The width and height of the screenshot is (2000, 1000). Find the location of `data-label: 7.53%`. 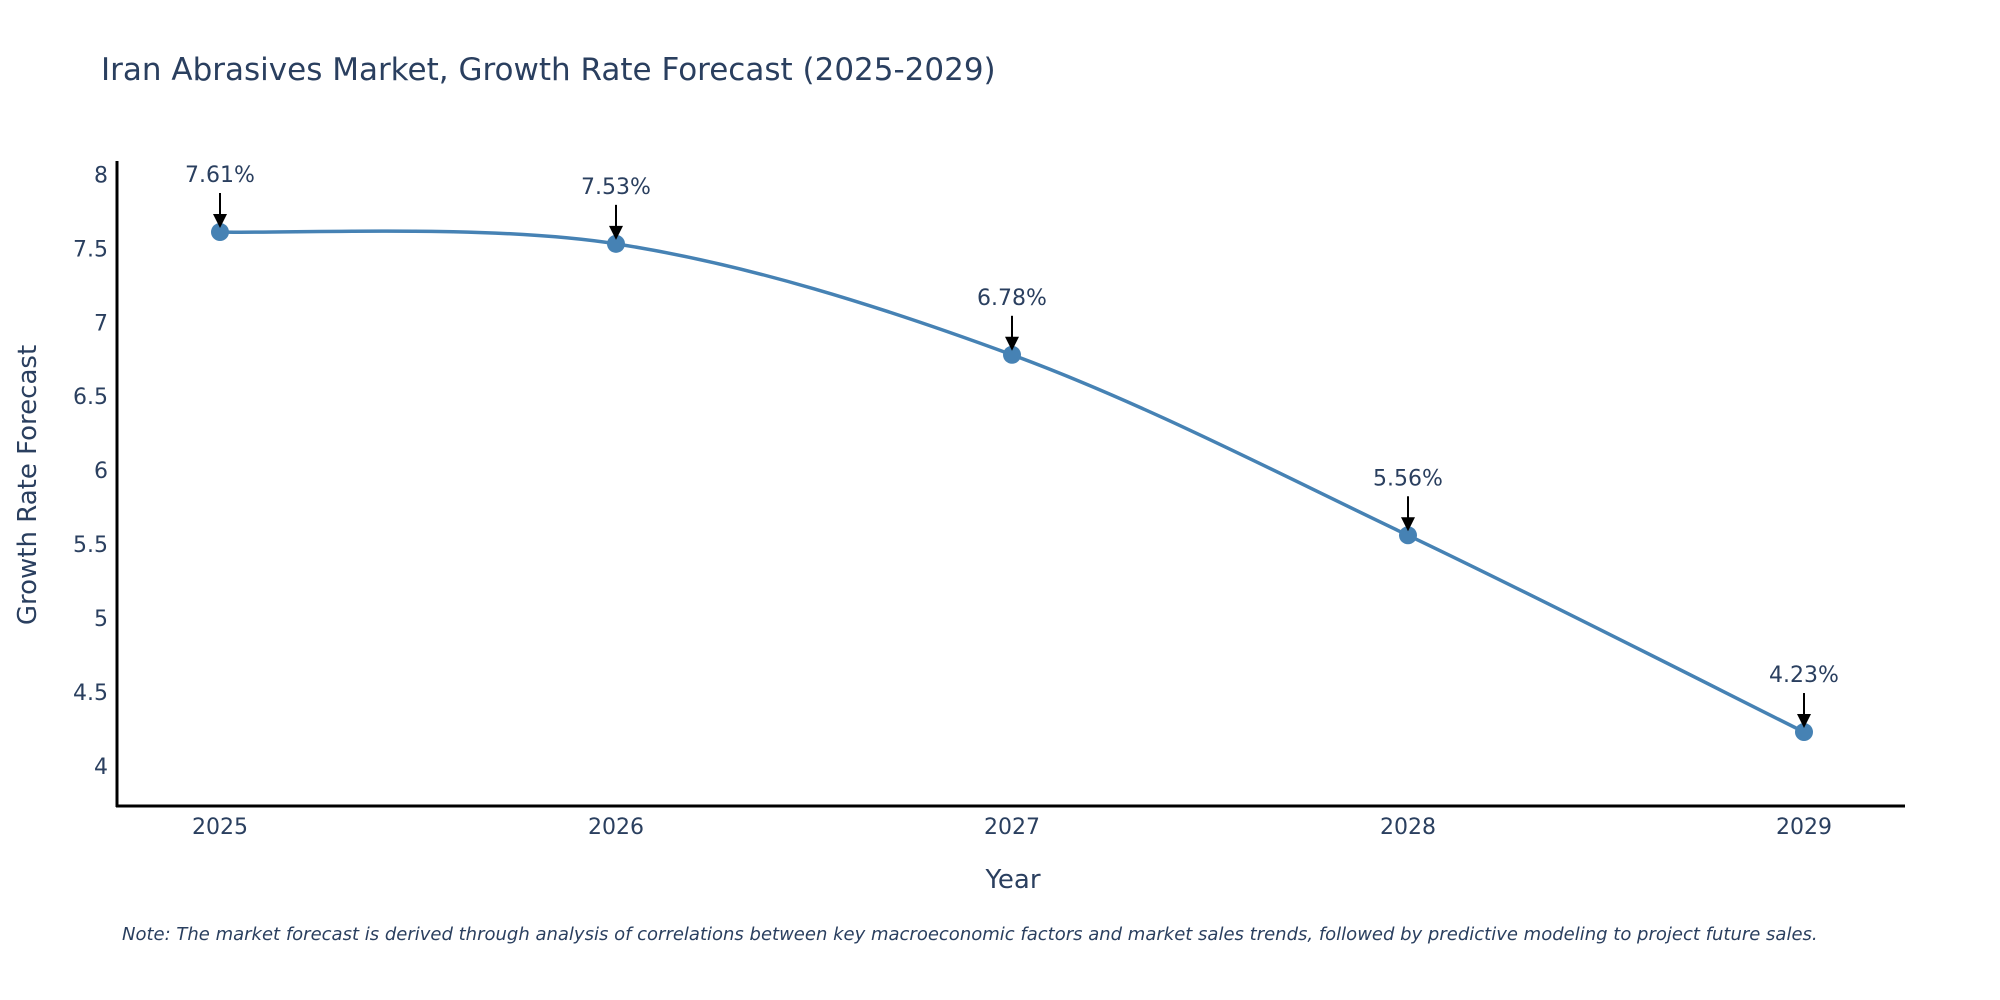

data-label: 7.53% is located at coordinates (616, 187).